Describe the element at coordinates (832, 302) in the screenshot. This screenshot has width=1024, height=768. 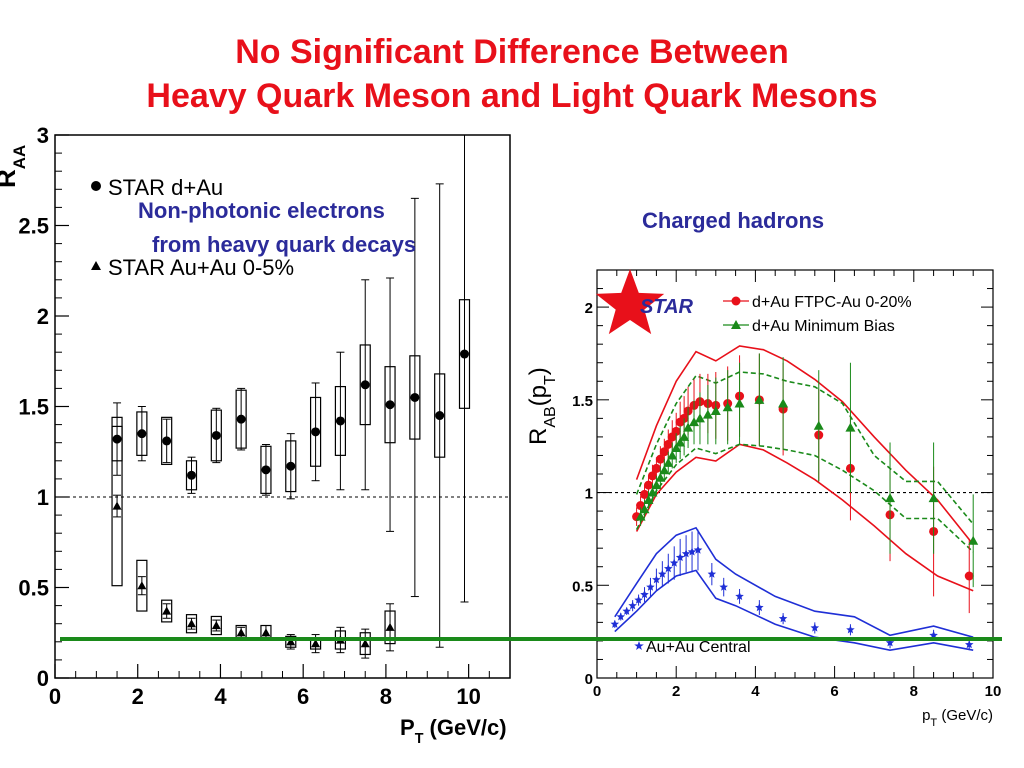
I see `right-legend-ftpc-label: d+Au FTPC-Au 0-20%` at that location.